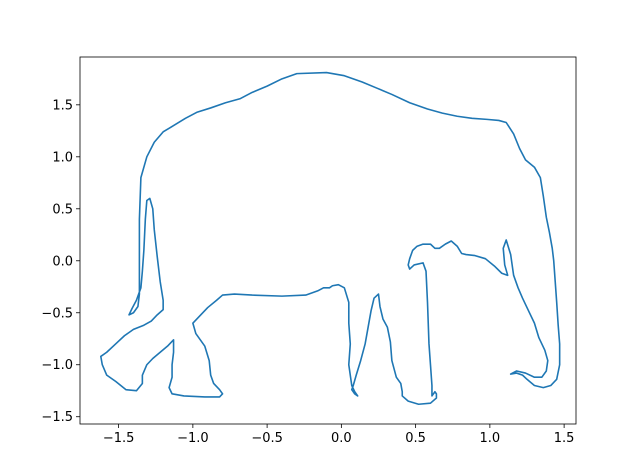 The width and height of the screenshot is (640, 476). I want to click on y-tick-label: −0.5, so click(57, 313).